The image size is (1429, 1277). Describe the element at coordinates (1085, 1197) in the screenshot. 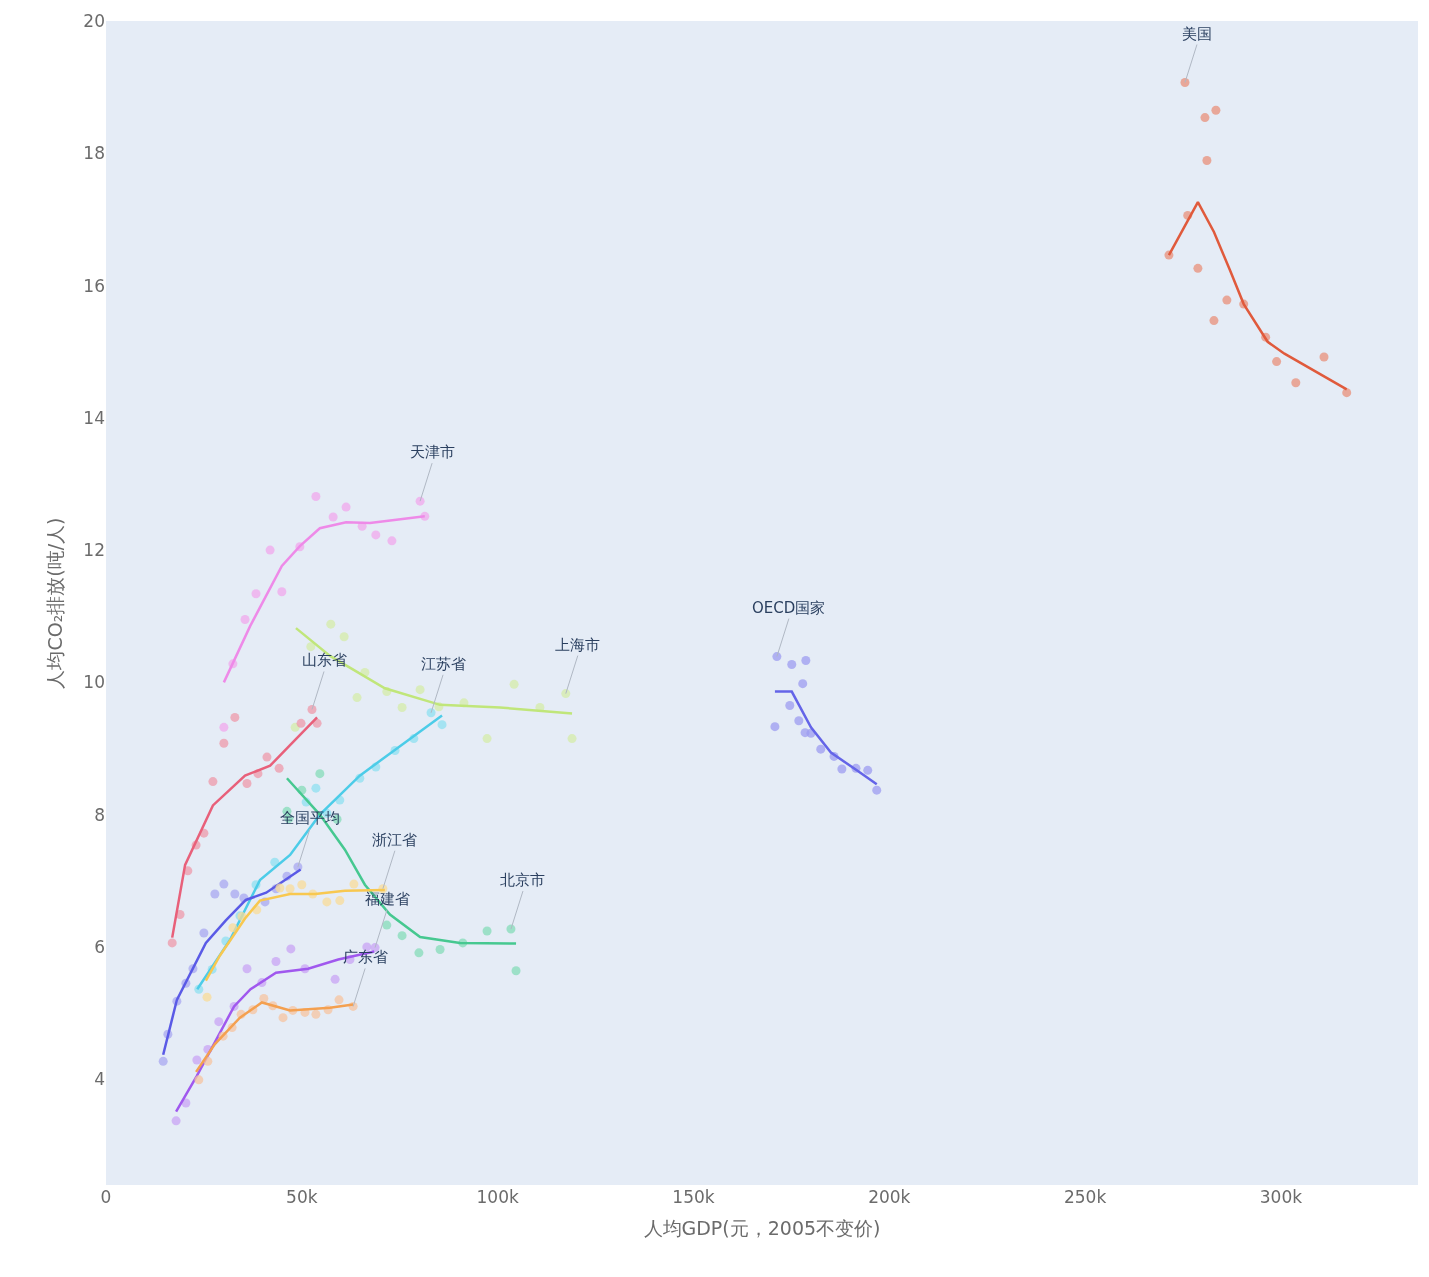

I see `x-tick-label: 250k` at that location.